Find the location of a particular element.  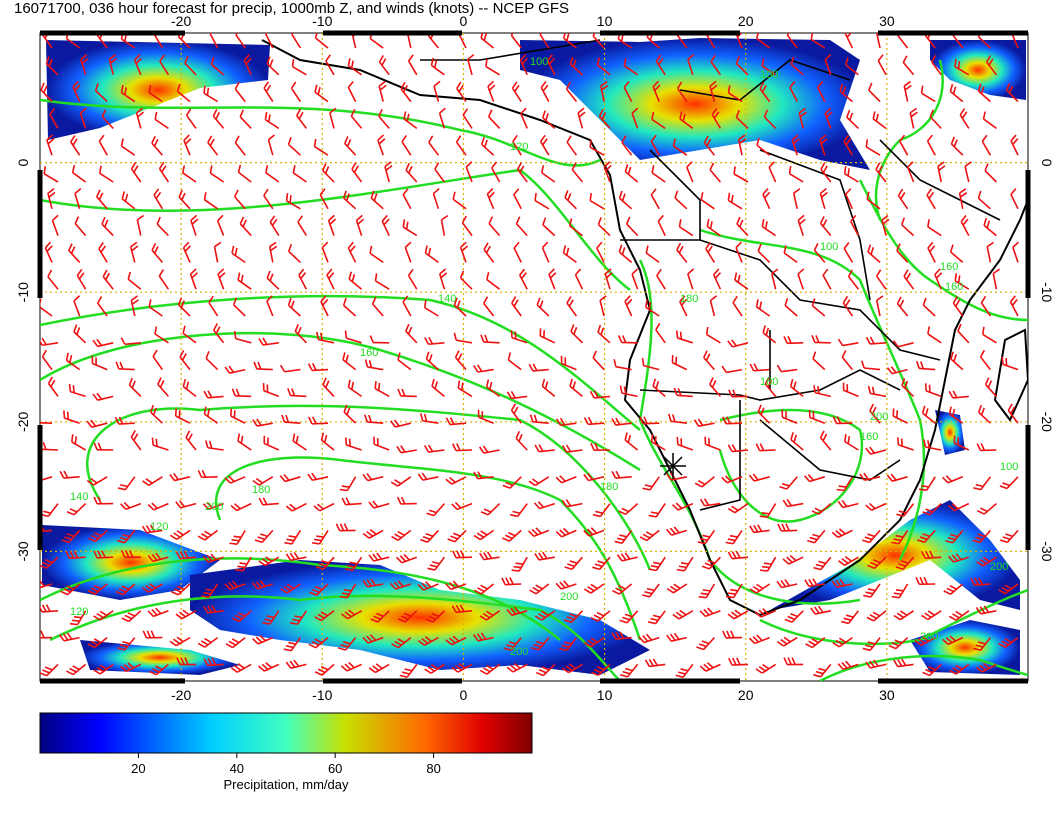

colorbar: 20 40 60 80 Precipitation, mm/day is located at coordinates (286, 752).